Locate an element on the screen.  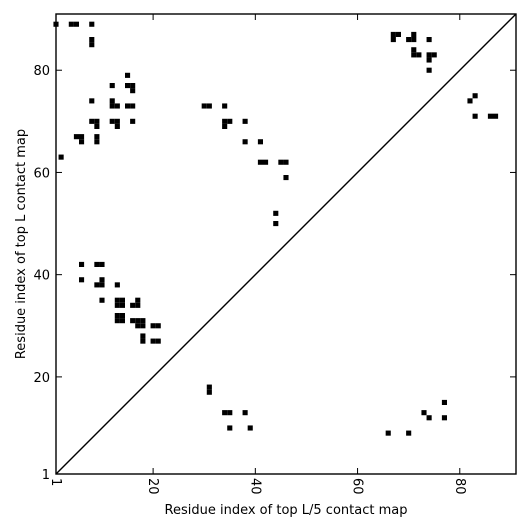
x-tick-label: 80 is located at coordinates (459, 486).